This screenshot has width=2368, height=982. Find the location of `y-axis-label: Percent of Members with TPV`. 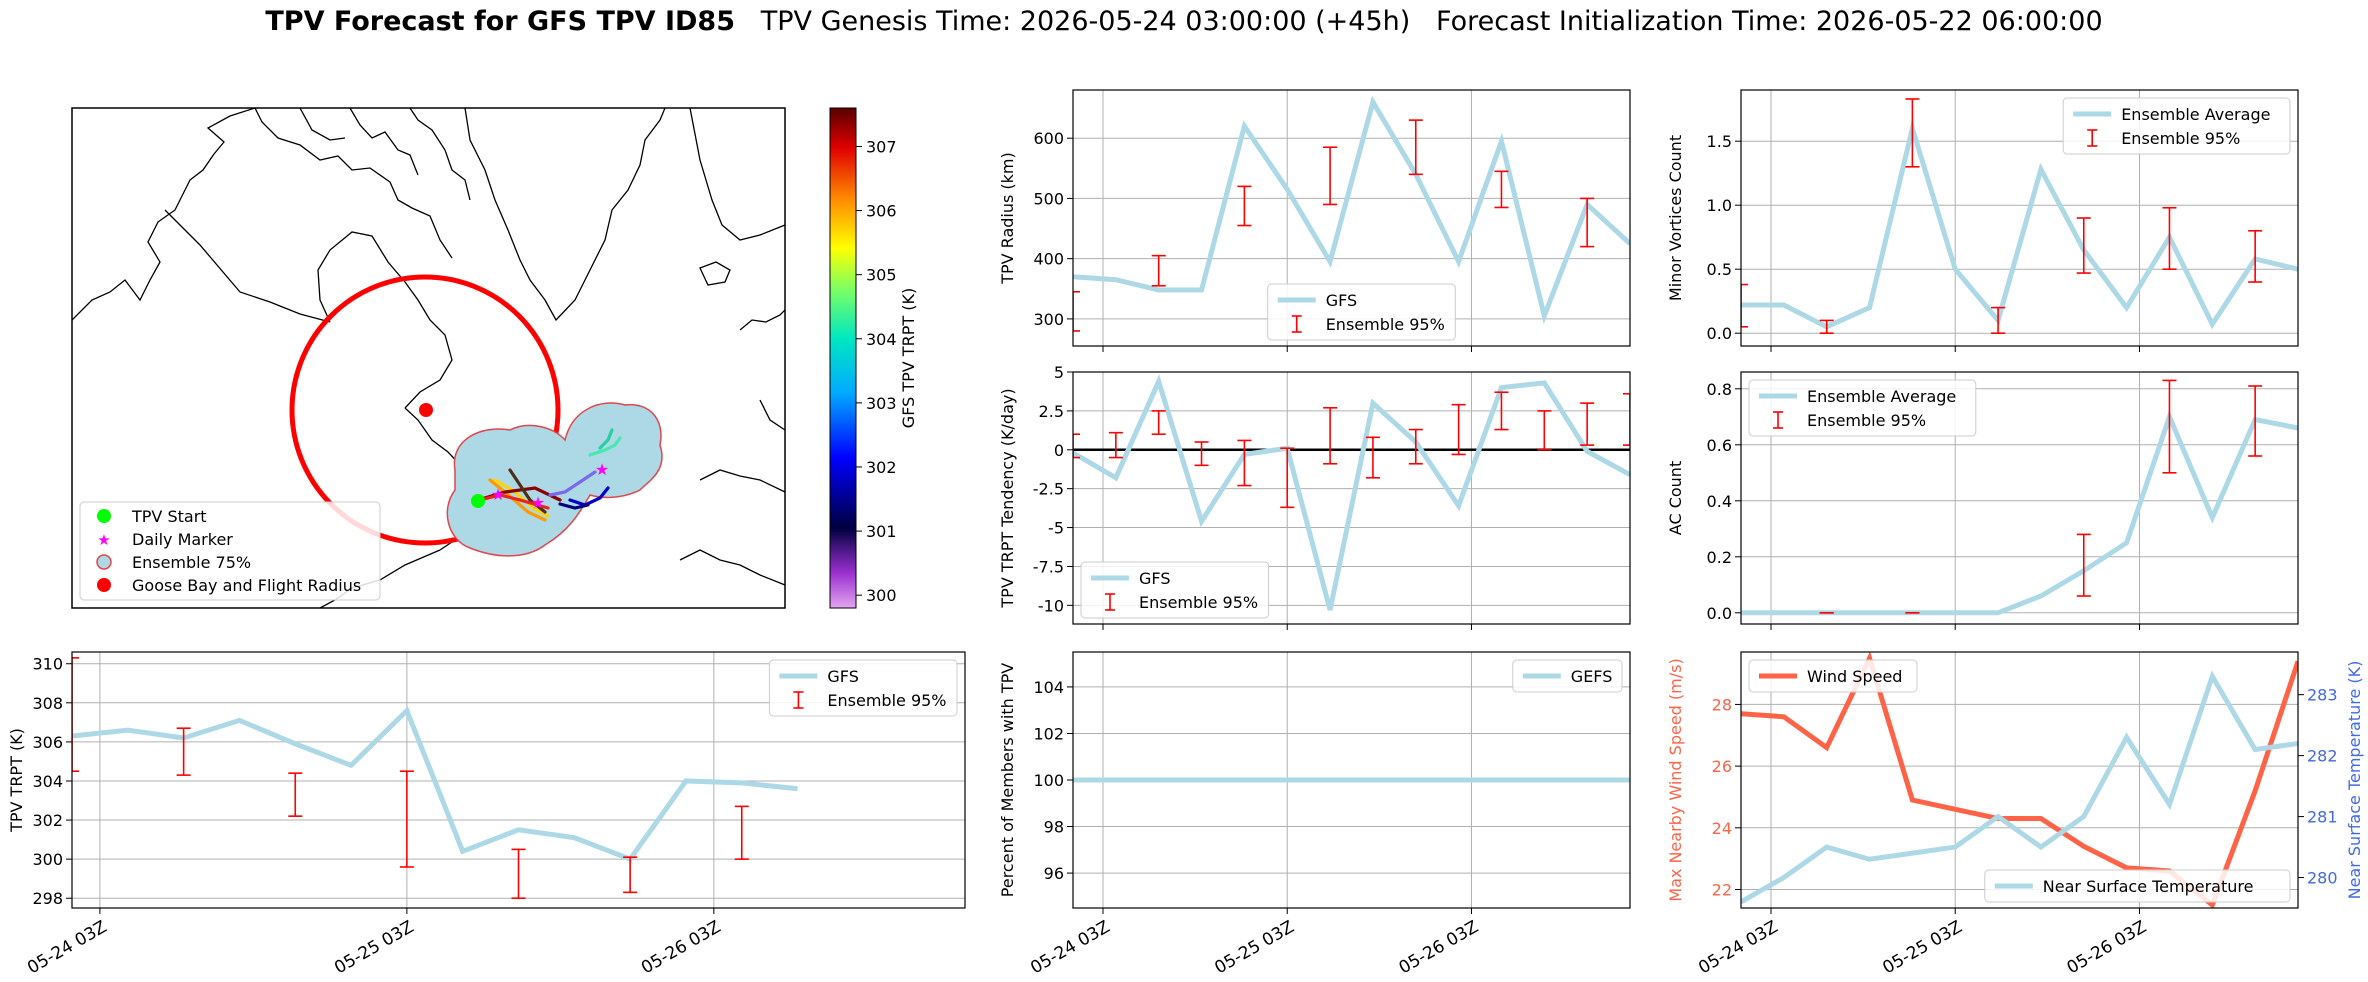

y-axis-label: Percent of Members with TPV is located at coordinates (1007, 780).